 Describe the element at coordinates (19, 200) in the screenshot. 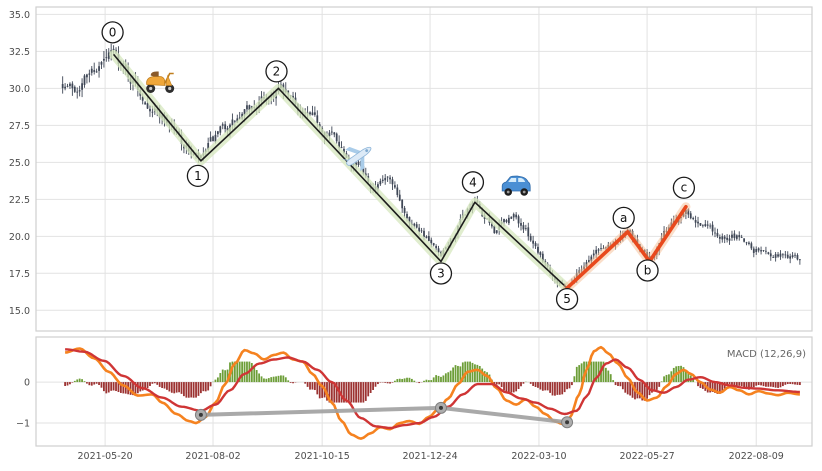

I see `y-tick-label: 22.5` at that location.